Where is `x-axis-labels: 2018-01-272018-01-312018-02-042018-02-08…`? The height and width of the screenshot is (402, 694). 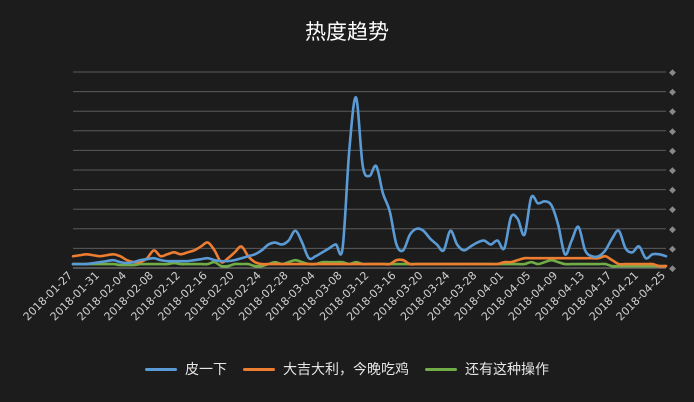 x-axis-labels: 2018-01-272018-01-312018-02-042018-02-08… is located at coordinates (344, 296).